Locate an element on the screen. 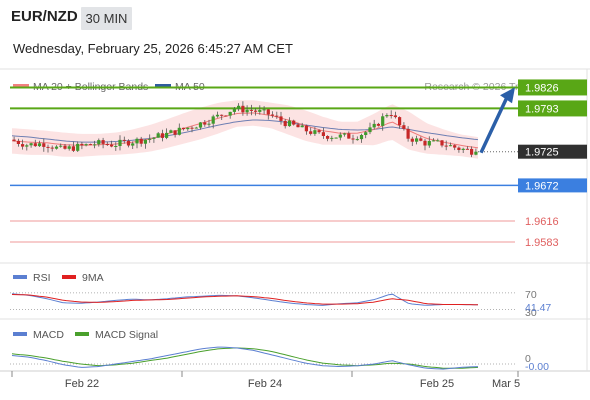  macd-legend-label: MACD is located at coordinates (48, 335).